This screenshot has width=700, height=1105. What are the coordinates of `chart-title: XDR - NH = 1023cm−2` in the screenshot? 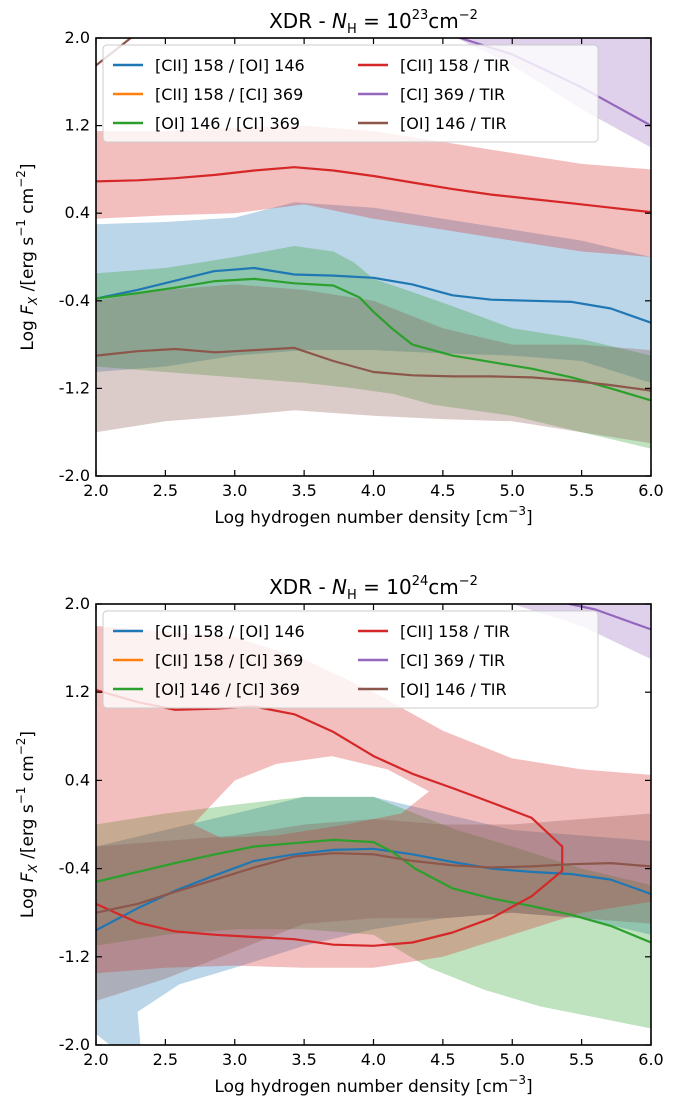 It's located at (373, 22).